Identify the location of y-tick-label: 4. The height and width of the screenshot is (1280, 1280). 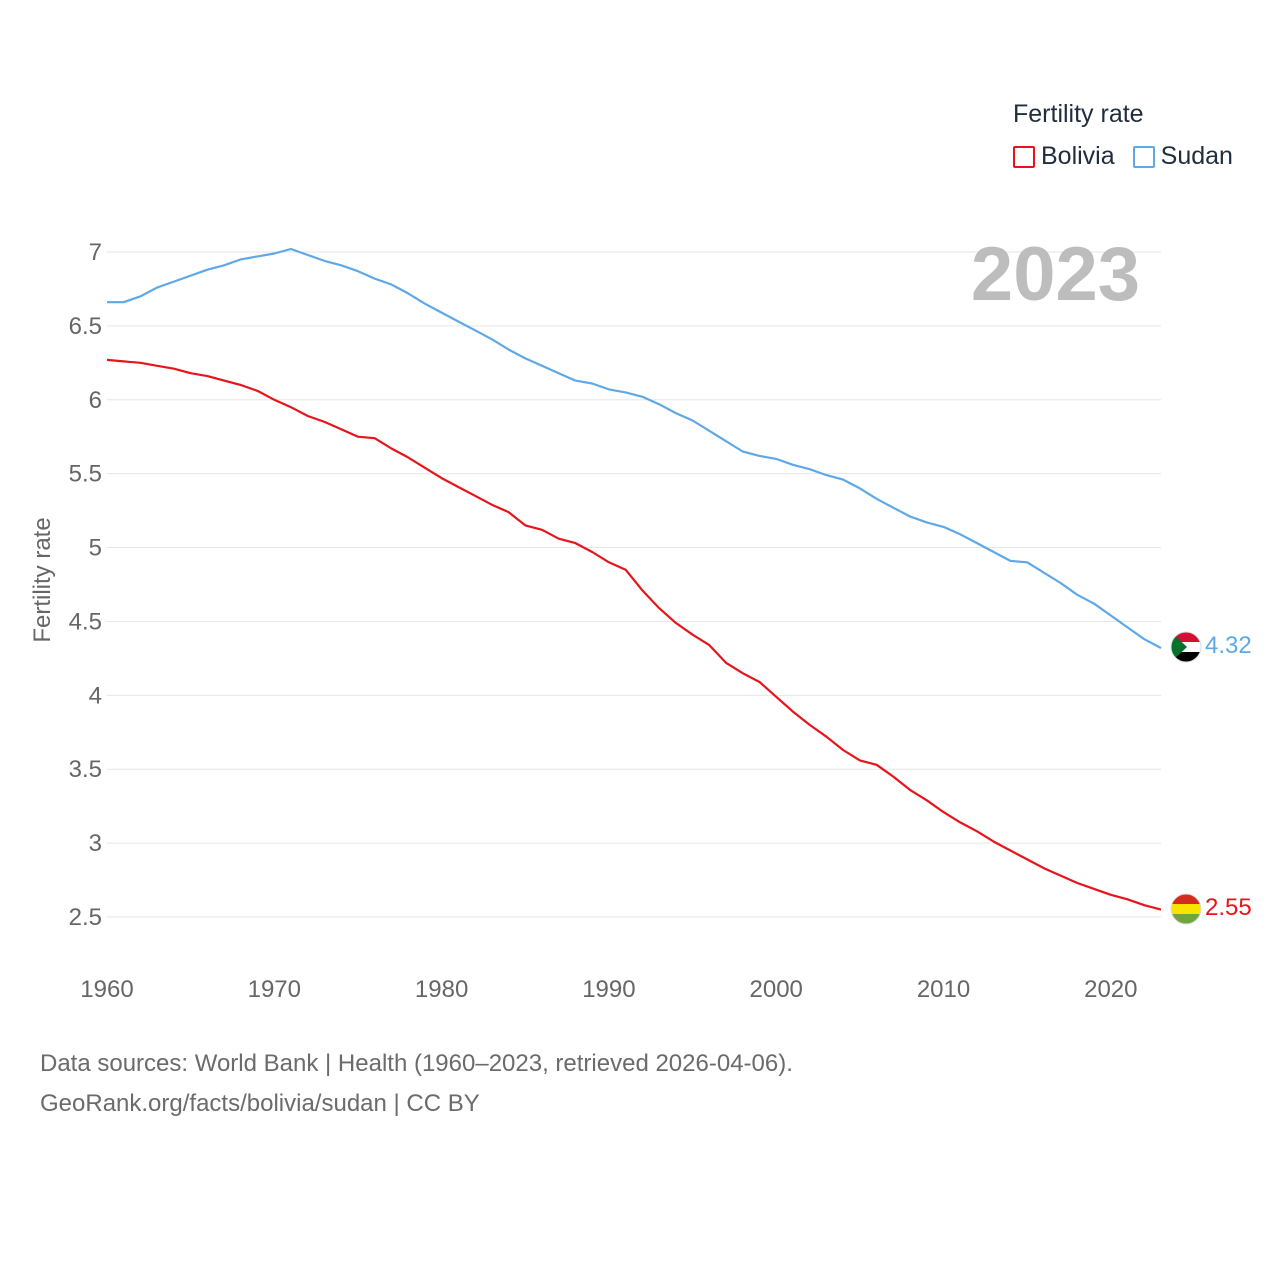
(95, 695).